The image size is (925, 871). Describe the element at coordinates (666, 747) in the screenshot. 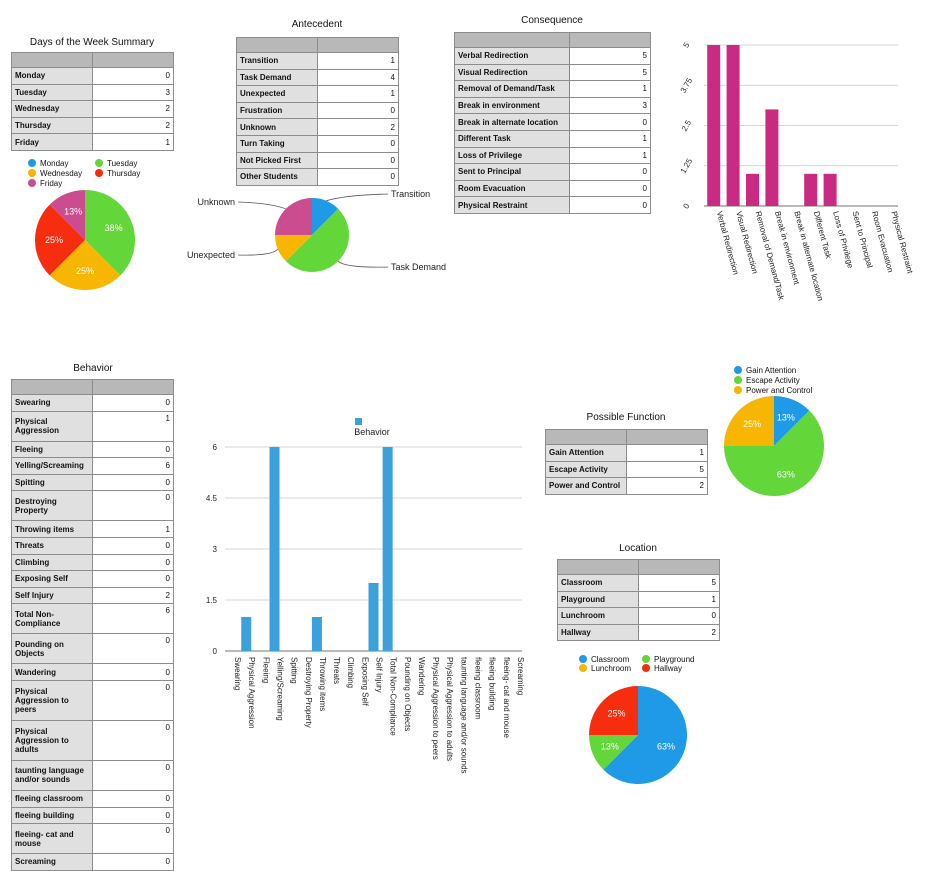

I see `slice-label: 63%` at that location.